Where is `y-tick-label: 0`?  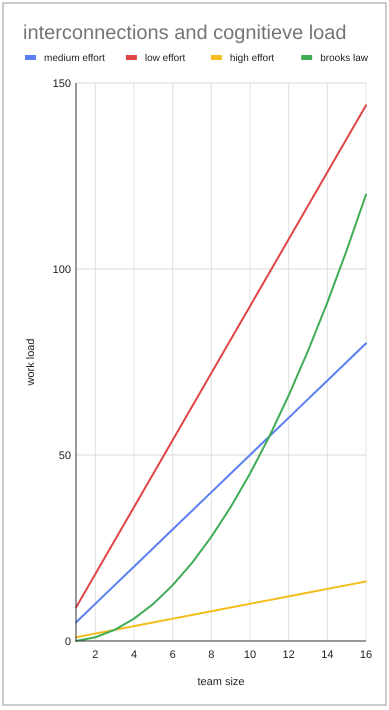
y-tick-label: 0 is located at coordinates (67, 642).